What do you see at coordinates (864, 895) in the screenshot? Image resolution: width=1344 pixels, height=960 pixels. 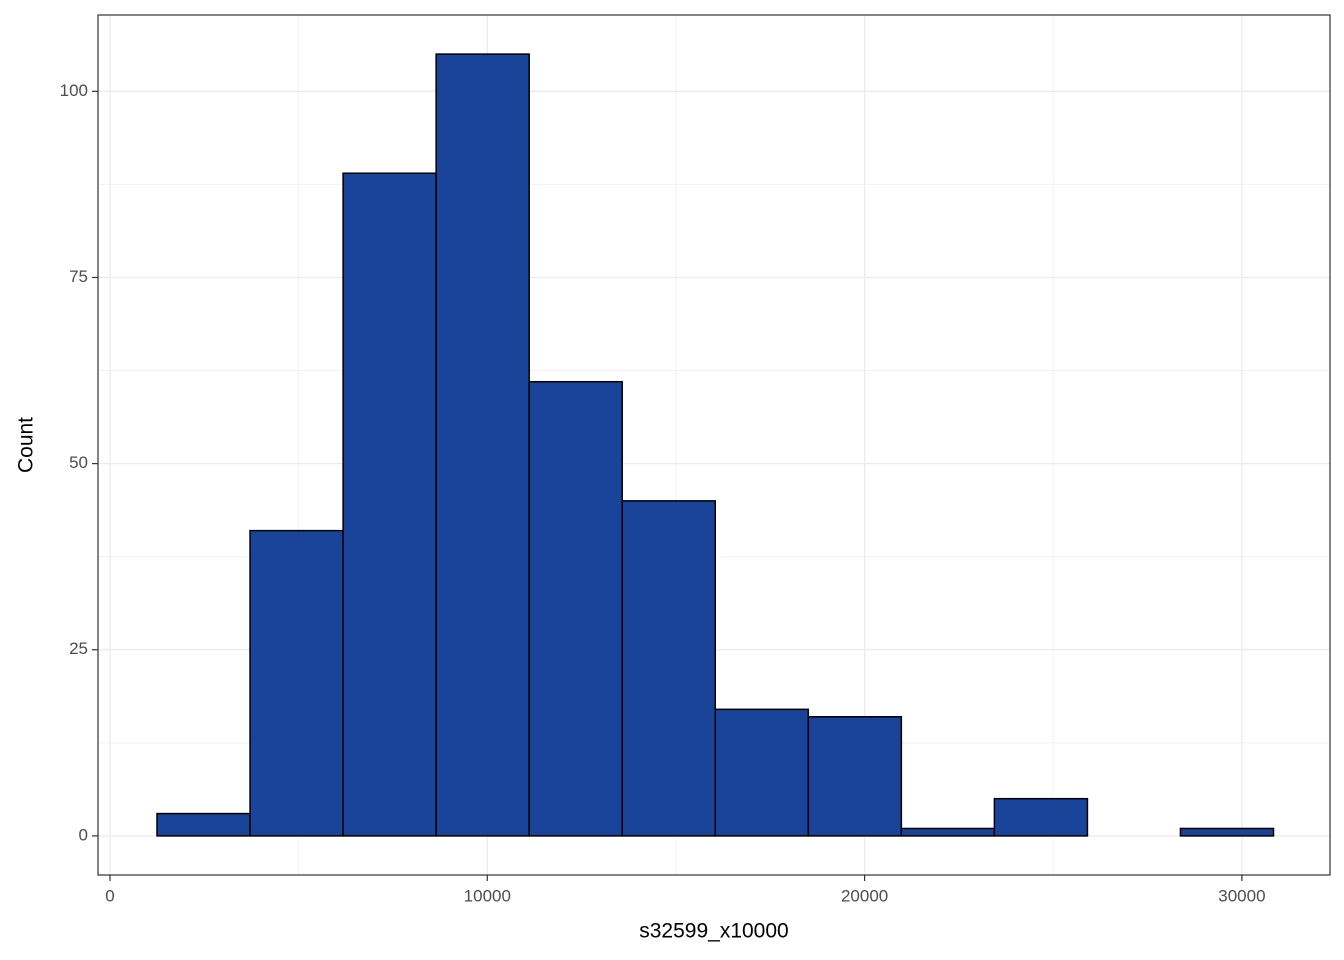 I see `x-tick-label: 20000` at bounding box center [864, 895].